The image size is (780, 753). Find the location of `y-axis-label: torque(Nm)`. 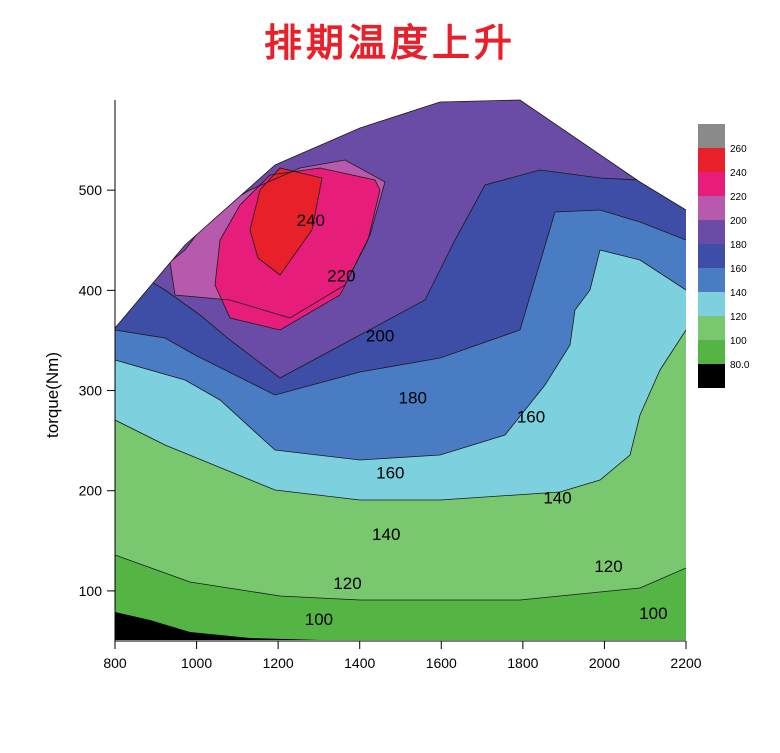

y-axis-label: torque(Nm) is located at coordinates (52, 395).